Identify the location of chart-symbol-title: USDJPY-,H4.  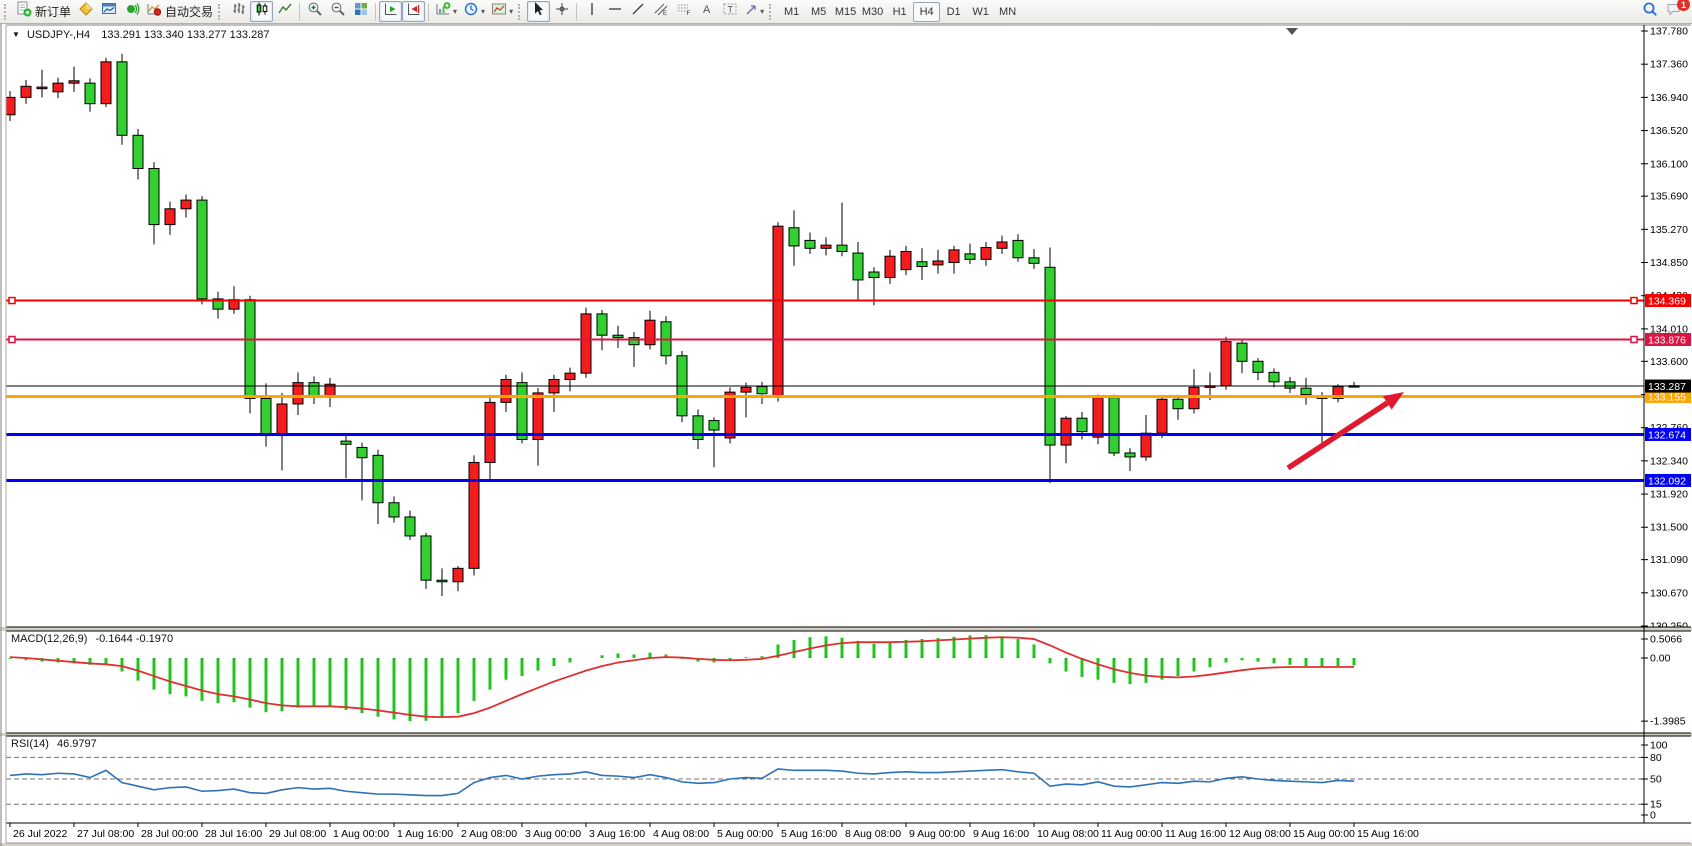
(58, 35).